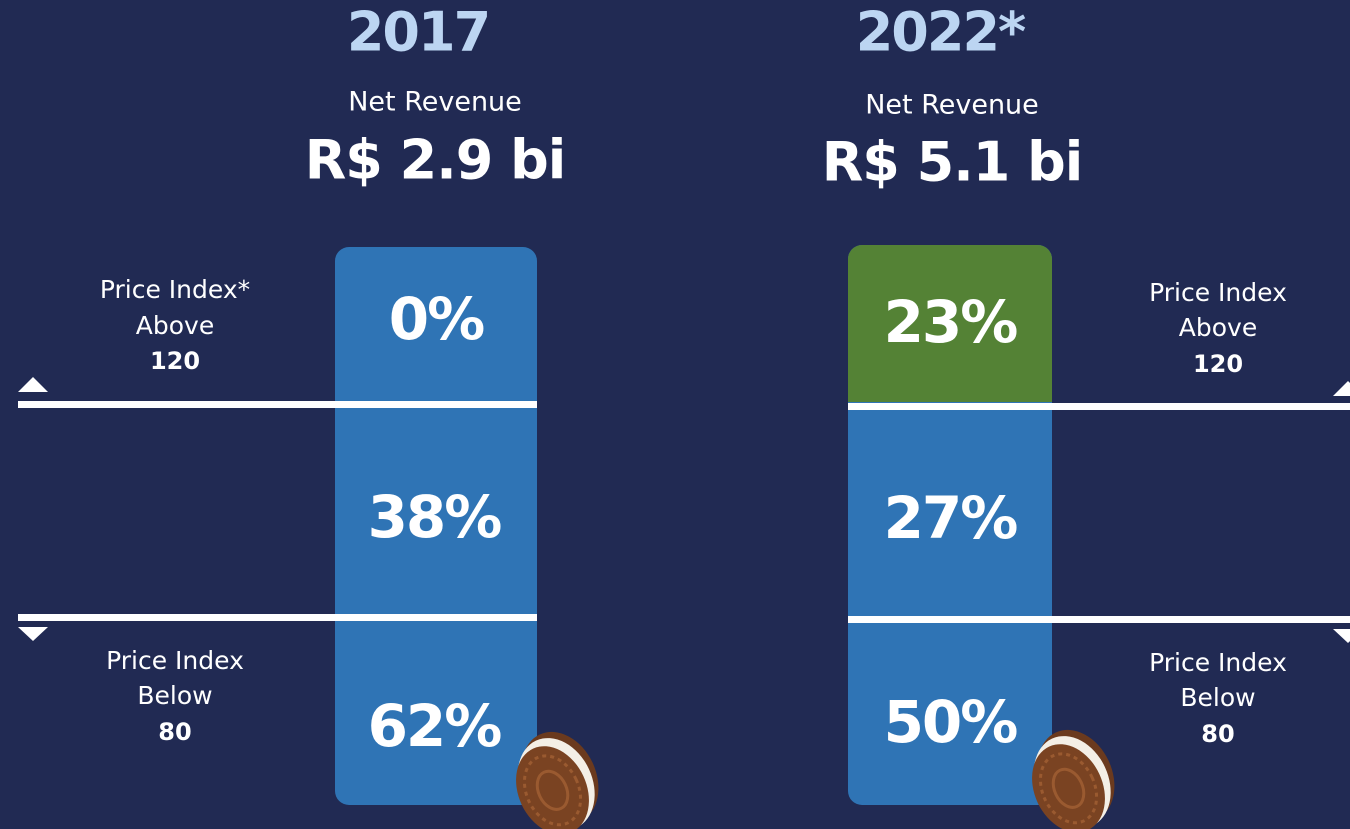 The image size is (1350, 829). I want to click on segment-label: 62%, so click(435, 726).